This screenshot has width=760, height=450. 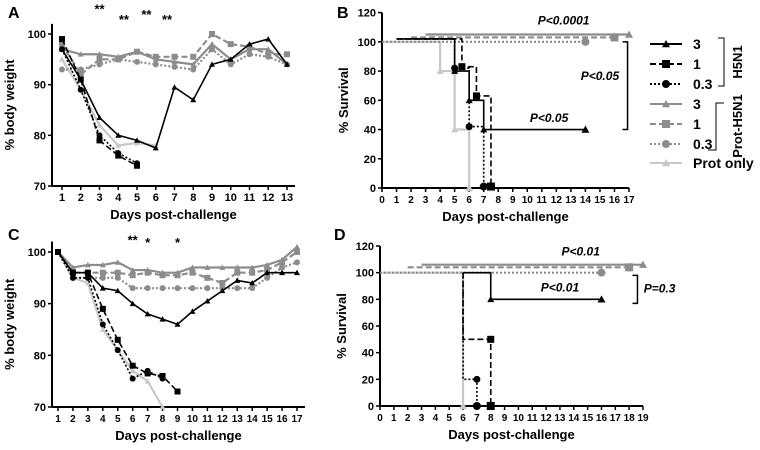 I want to click on x-tick-label: 16, so click(x=615, y=200).